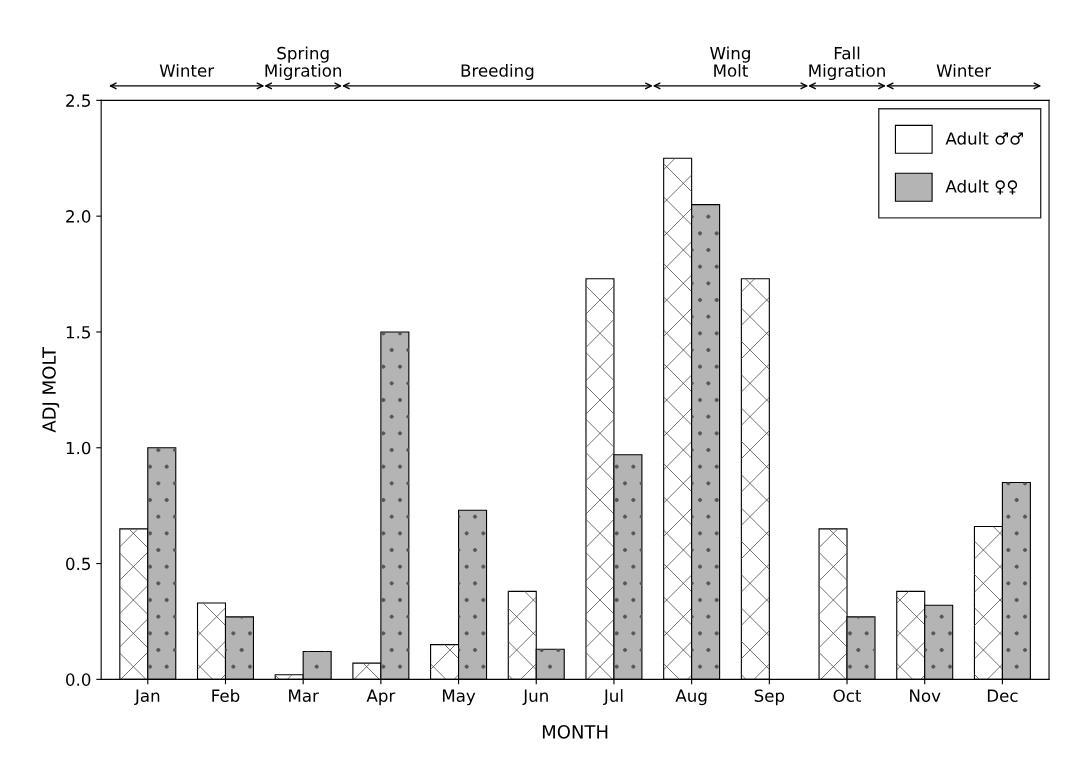 This screenshot has width=1065, height=772. Describe the element at coordinates (381, 697) in the screenshot. I see `x-tick-label: Apr` at that location.